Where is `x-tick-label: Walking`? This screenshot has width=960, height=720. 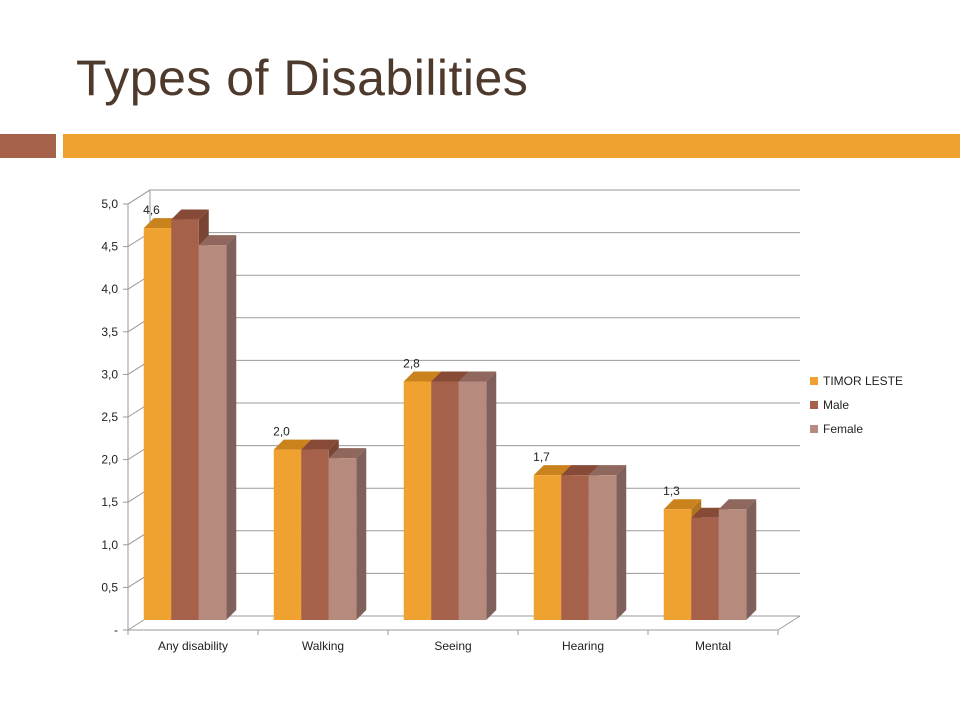
x-tick-label: Walking is located at coordinates (323, 646).